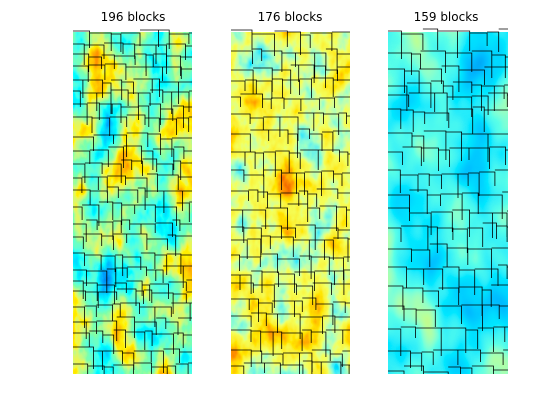  I want to click on panel-title: 196 blocks, so click(133, 17).